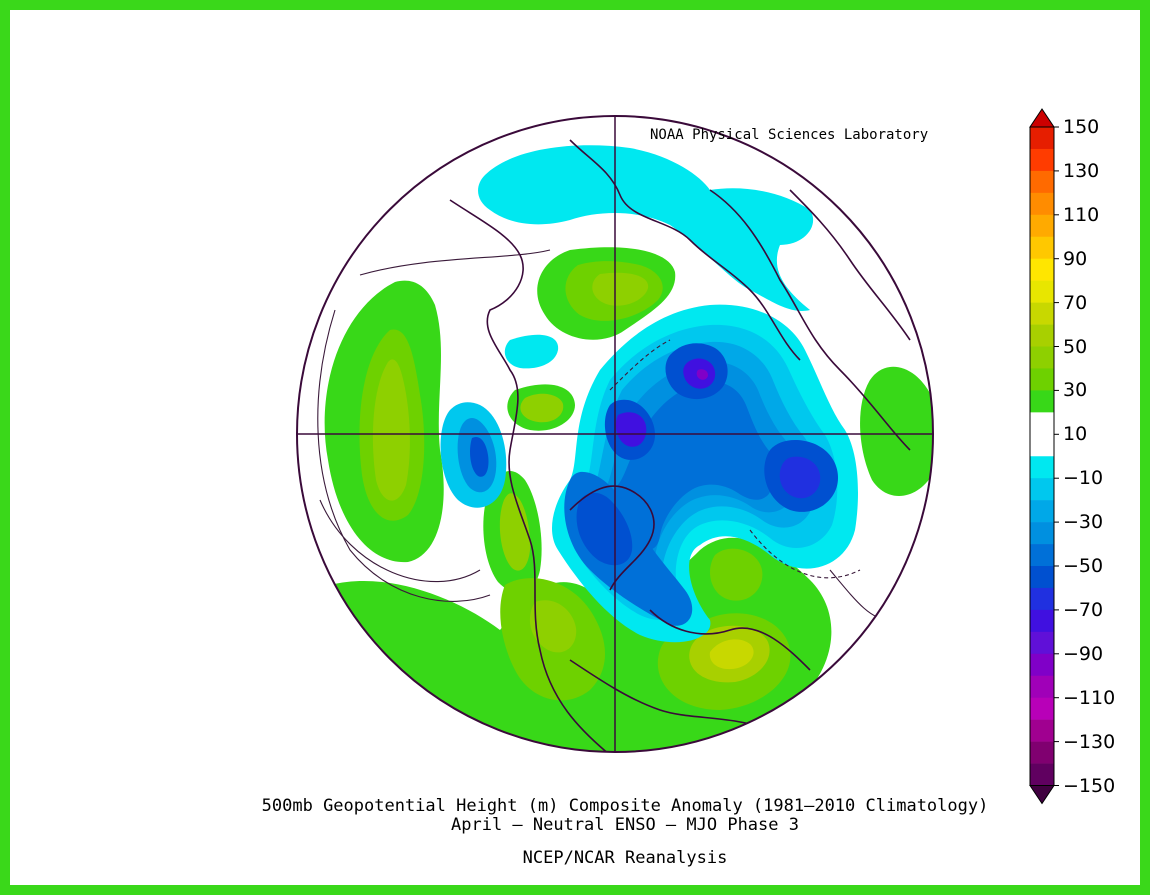 Image resolution: width=1150 pixels, height=895 pixels. What do you see at coordinates (1075, 346) in the screenshot?
I see `colorbar-tick-label: 50` at bounding box center [1075, 346].